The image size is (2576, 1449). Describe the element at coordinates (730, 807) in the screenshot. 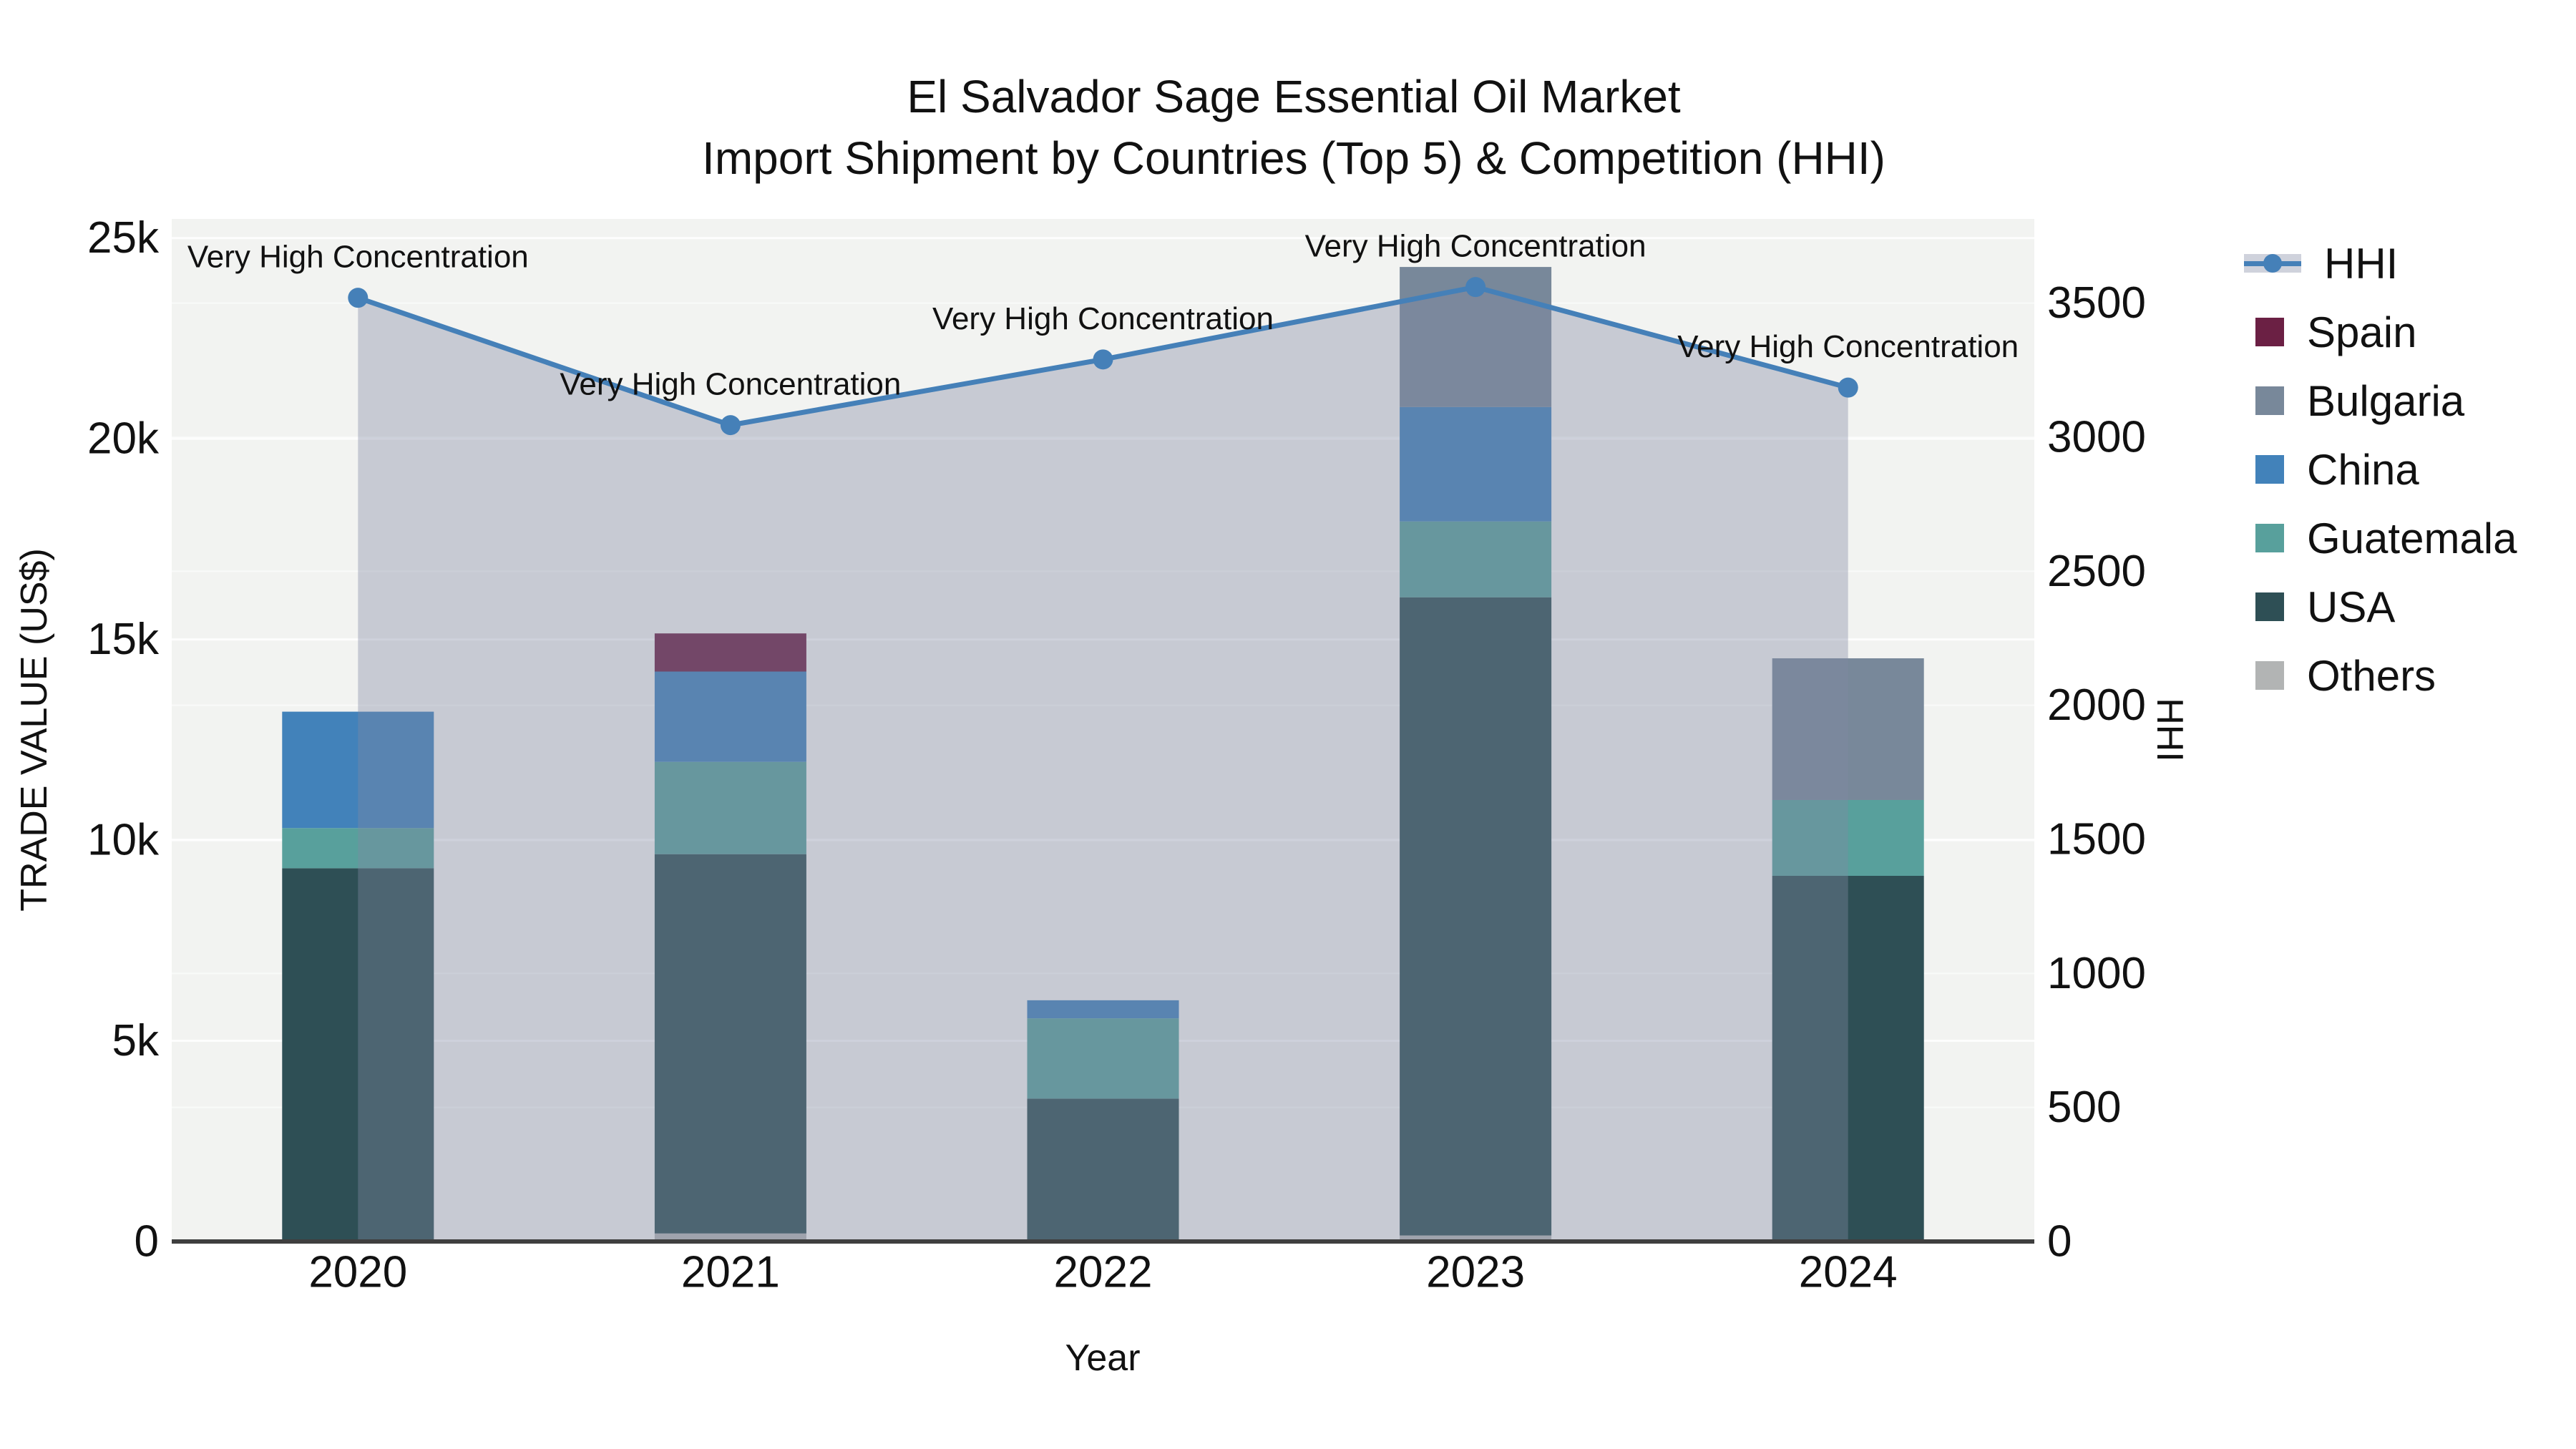

I see `bar-segment-guatemala-2021` at that location.